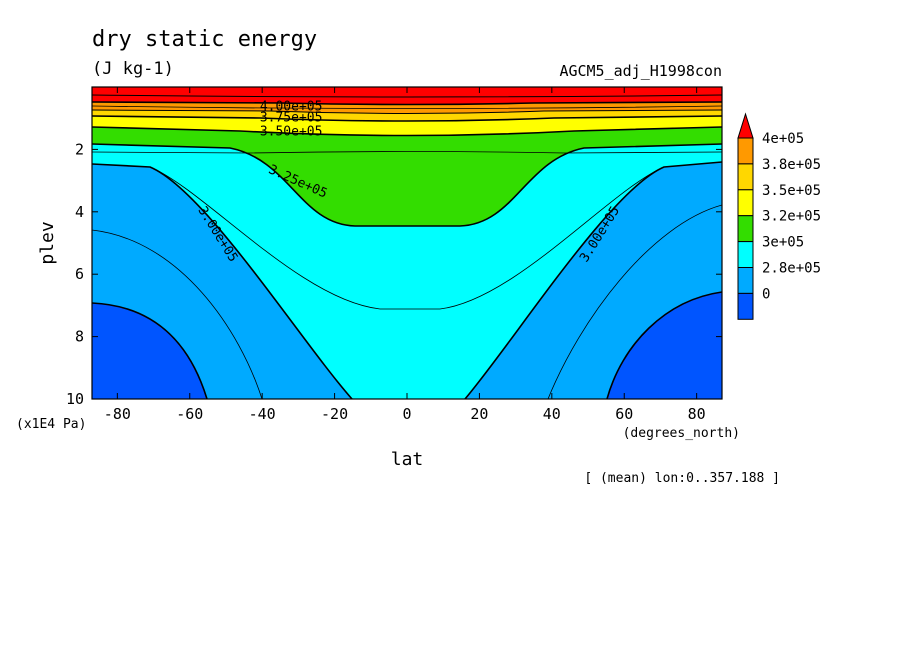  What do you see at coordinates (117, 414) in the screenshot?
I see `x-tick-label: -80` at bounding box center [117, 414].